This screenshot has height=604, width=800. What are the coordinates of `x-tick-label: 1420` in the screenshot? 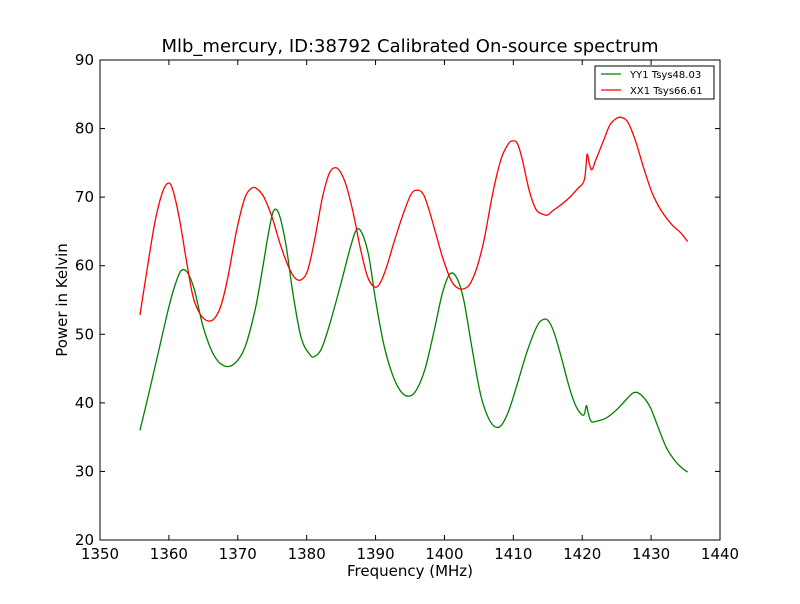 It's located at (582, 554).